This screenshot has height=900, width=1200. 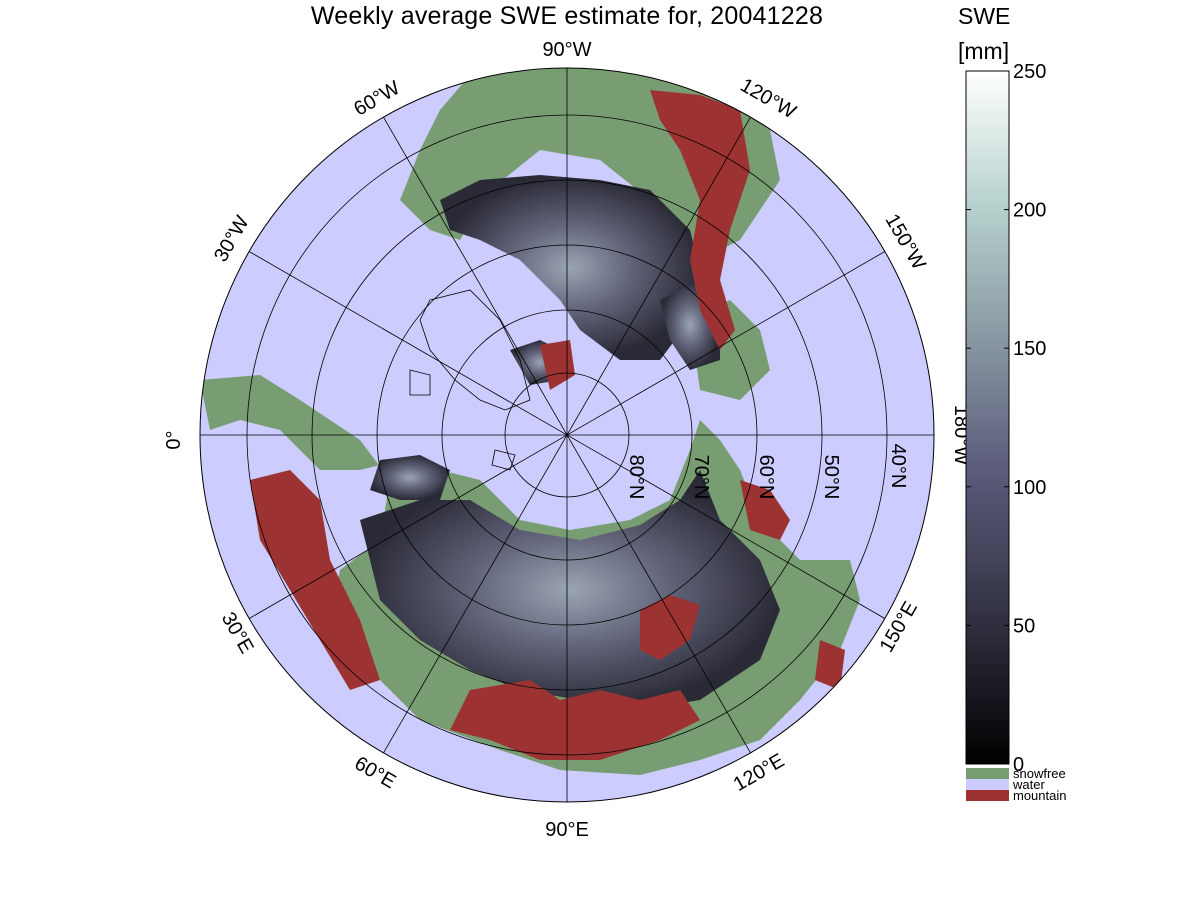 What do you see at coordinates (898, 466) in the screenshot?
I see `lat-label-40n: 40°N` at bounding box center [898, 466].